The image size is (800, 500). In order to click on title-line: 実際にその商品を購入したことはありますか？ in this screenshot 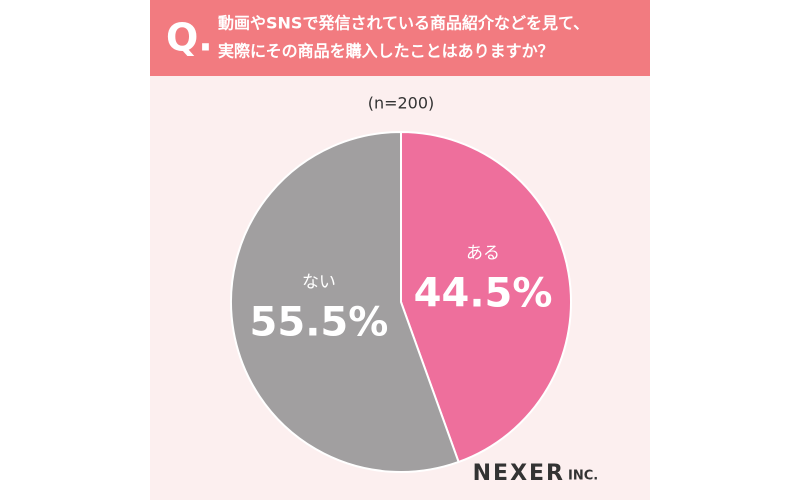, I will do `click(386, 51)`.